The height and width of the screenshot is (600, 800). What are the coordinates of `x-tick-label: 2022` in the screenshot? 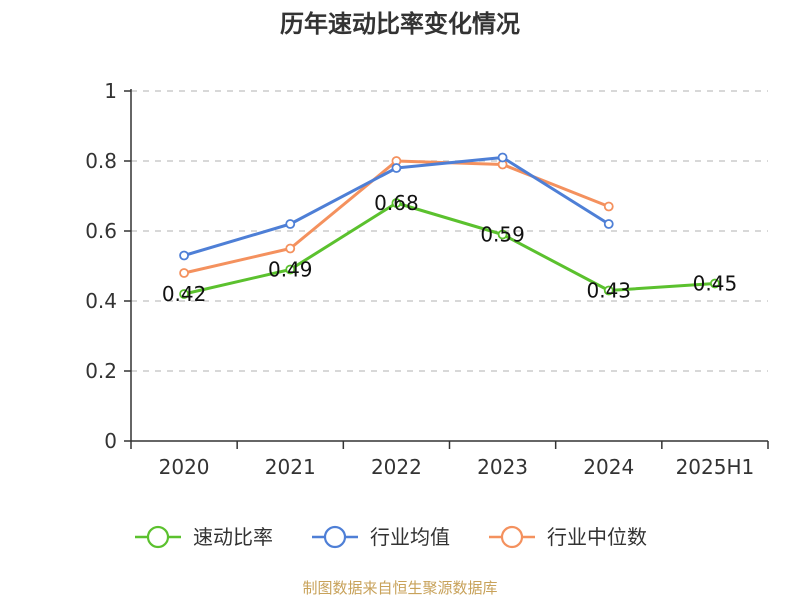 It's located at (396, 467).